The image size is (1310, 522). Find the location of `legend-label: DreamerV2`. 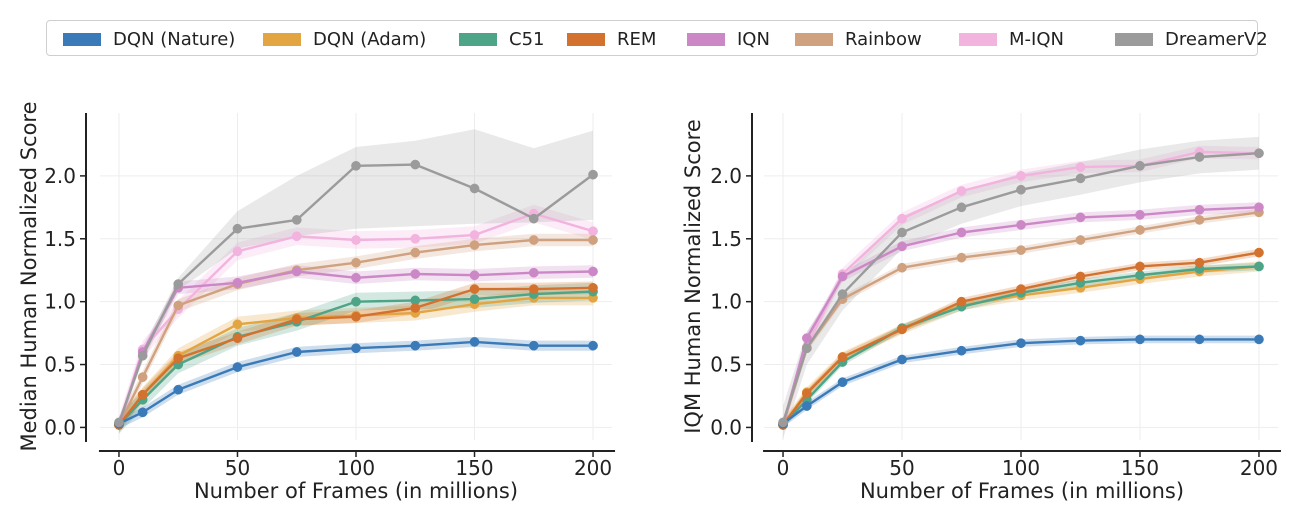

legend-label: DreamerV2 is located at coordinates (1216, 39).